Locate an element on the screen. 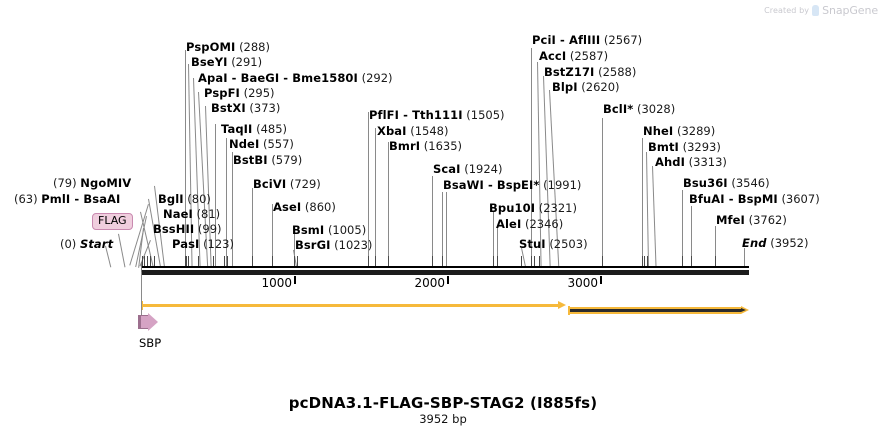 The width and height of the screenshot is (886, 432). site-label-BseYI: BseYI (291) is located at coordinates (227, 62).